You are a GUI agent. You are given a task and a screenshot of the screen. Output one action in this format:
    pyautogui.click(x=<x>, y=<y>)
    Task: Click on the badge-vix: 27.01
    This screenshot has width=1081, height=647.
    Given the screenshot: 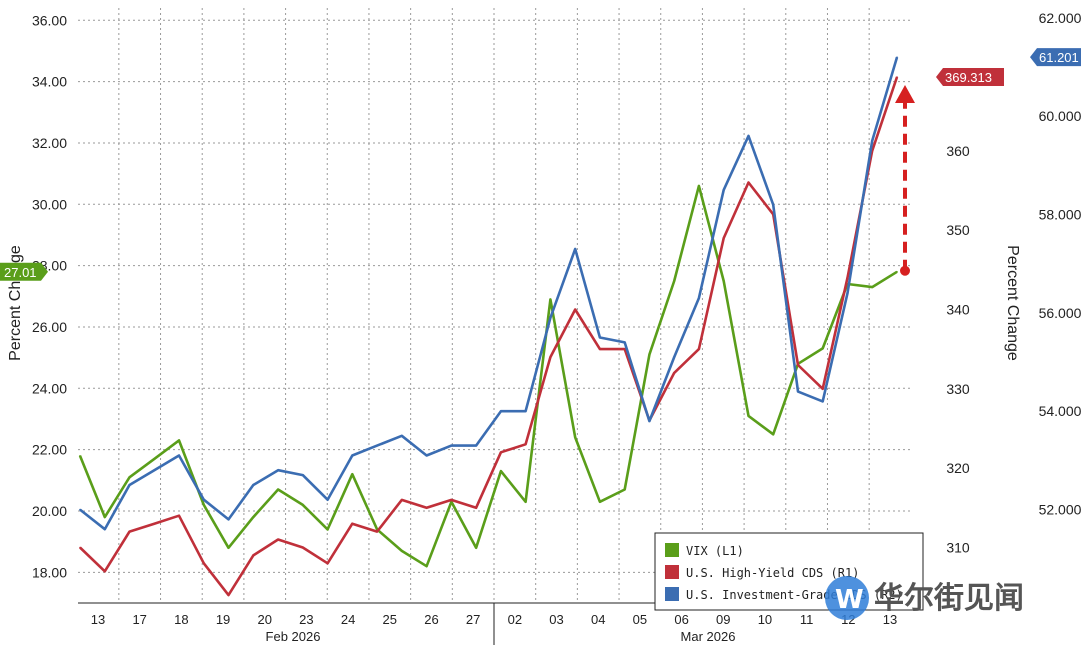 What is the action you would take?
    pyautogui.click(x=24, y=271)
    